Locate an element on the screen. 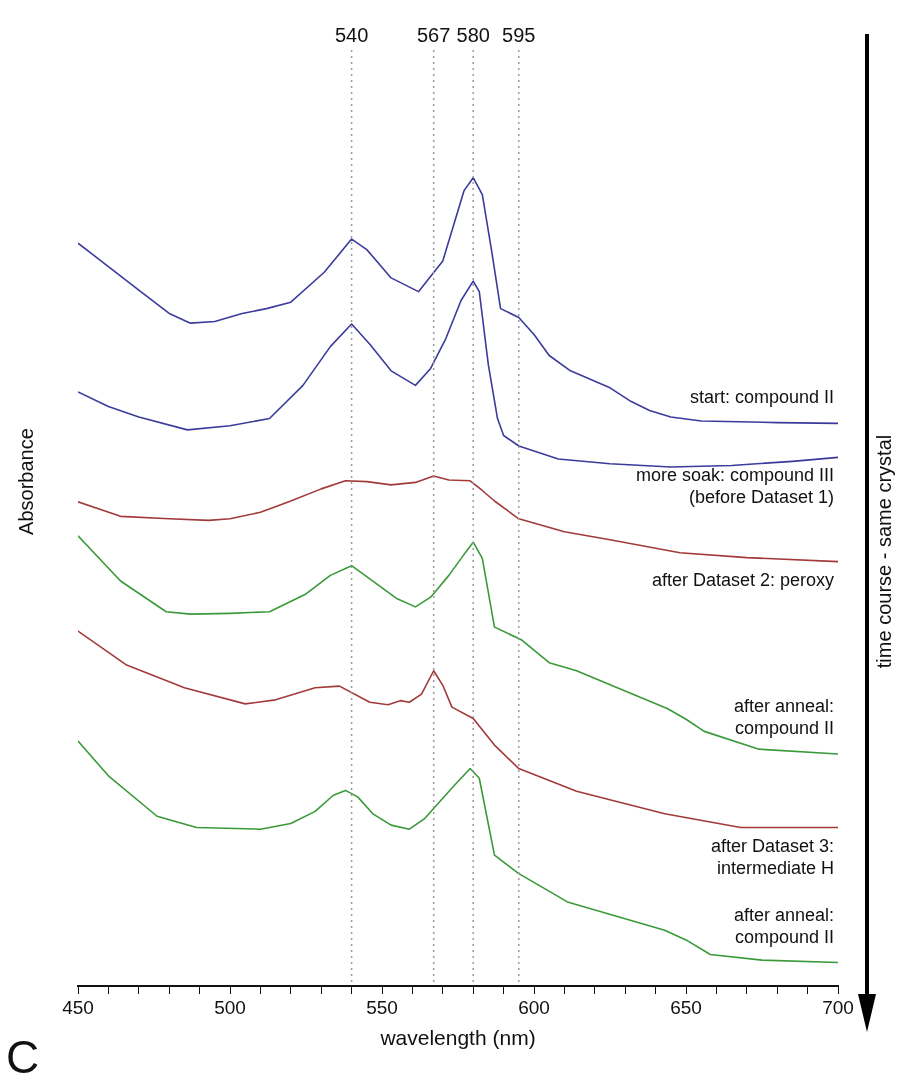 The image size is (910, 1091). series-label: after Dataset 2: peroxy is located at coordinates (742, 579).